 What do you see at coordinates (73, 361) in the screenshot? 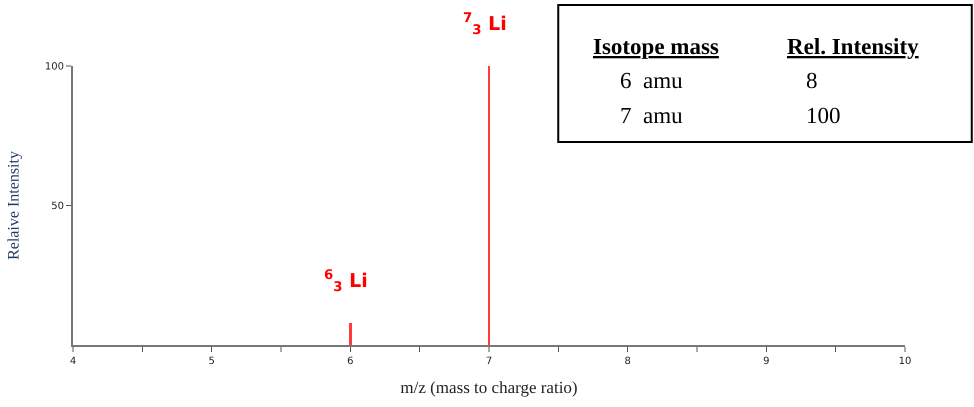
I see `x-tick-label: 4` at bounding box center [73, 361].